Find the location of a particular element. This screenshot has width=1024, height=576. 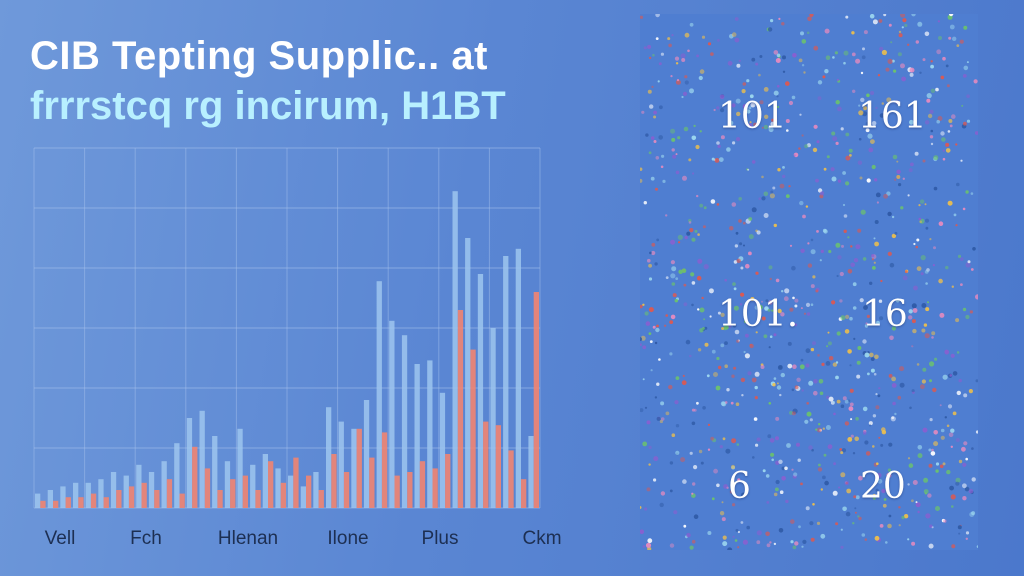

panel-number-5: 6 is located at coordinates (739, 486).